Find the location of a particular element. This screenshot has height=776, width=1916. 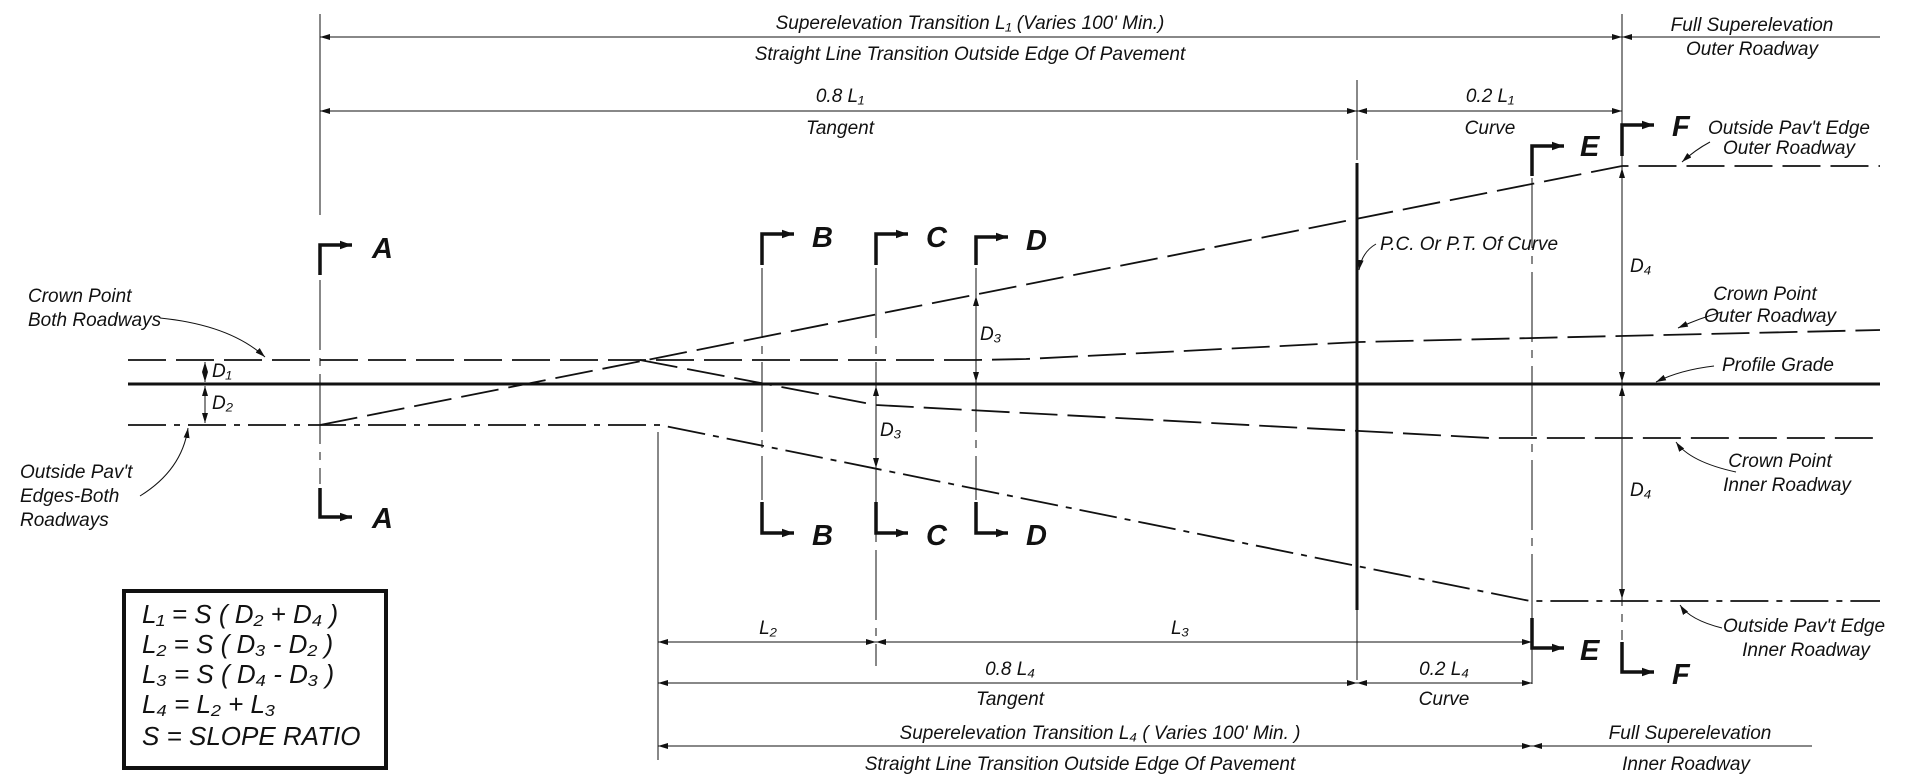

outside-outer-label-1: Outside Pav't Edge is located at coordinates (1789, 128).